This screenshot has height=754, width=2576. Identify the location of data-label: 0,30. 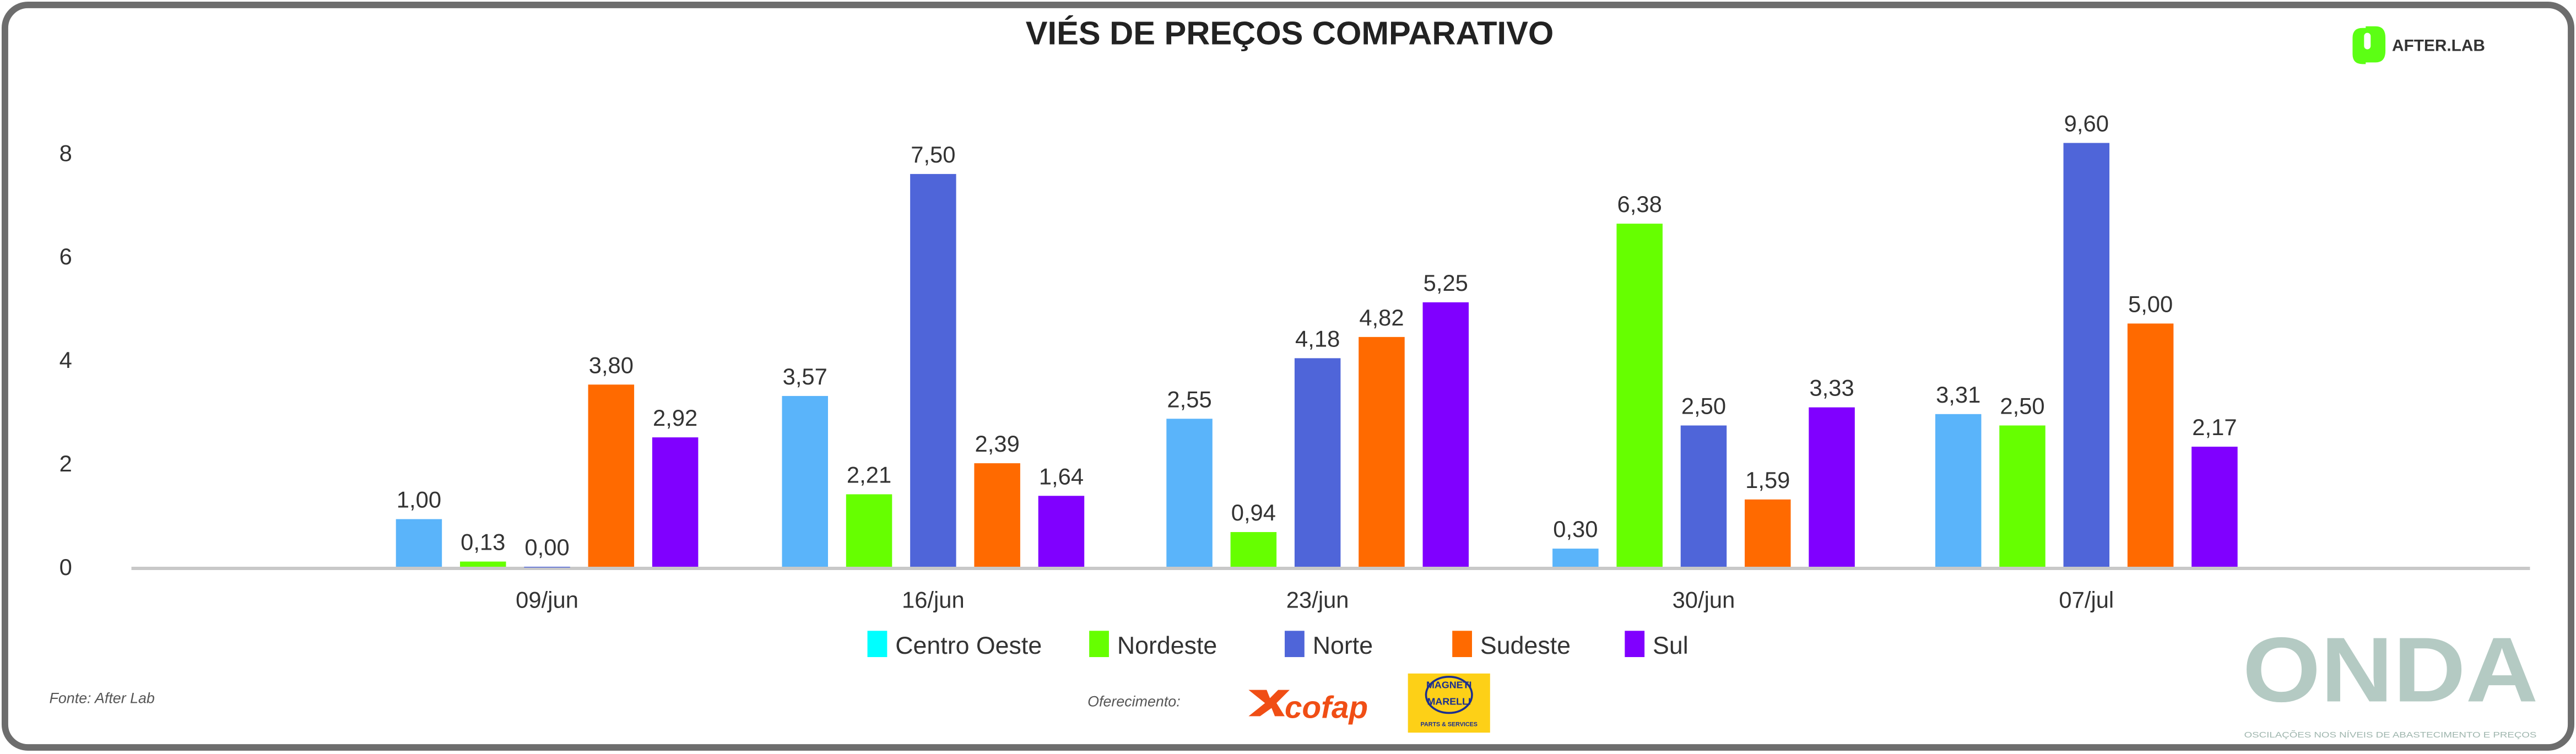
(1575, 529).